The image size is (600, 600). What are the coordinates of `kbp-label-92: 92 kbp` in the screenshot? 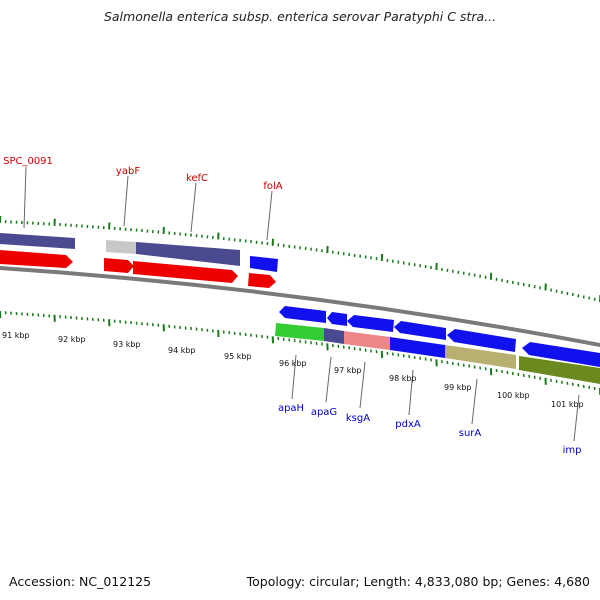 It's located at (72, 339).